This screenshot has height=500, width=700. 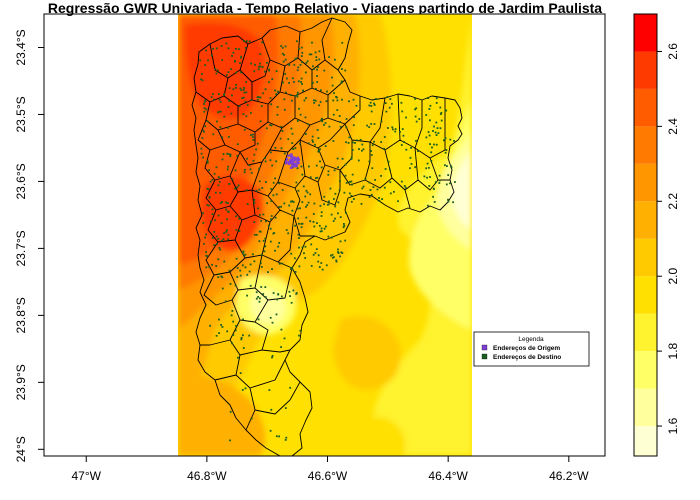 I want to click on raster-spot-2.0-south2, so click(x=379, y=436).